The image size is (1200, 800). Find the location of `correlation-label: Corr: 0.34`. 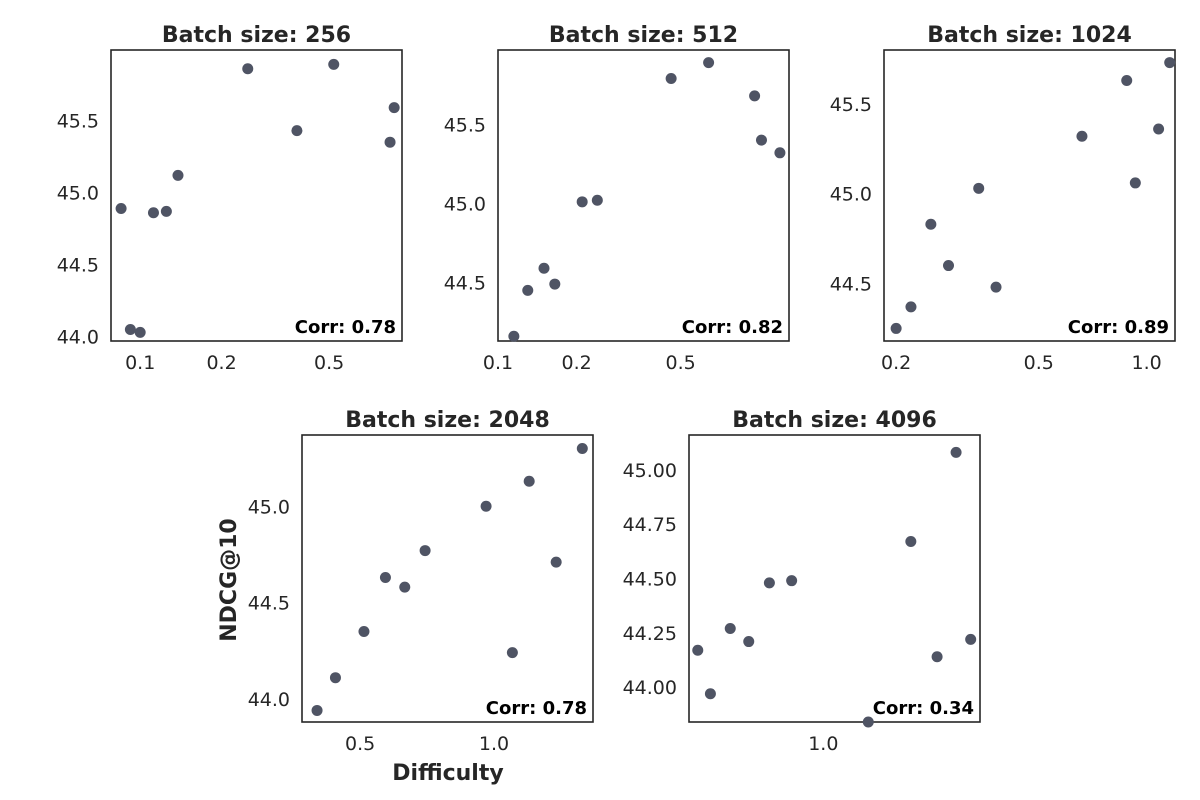

correlation-label: Corr: 0.34 is located at coordinates (923, 708).